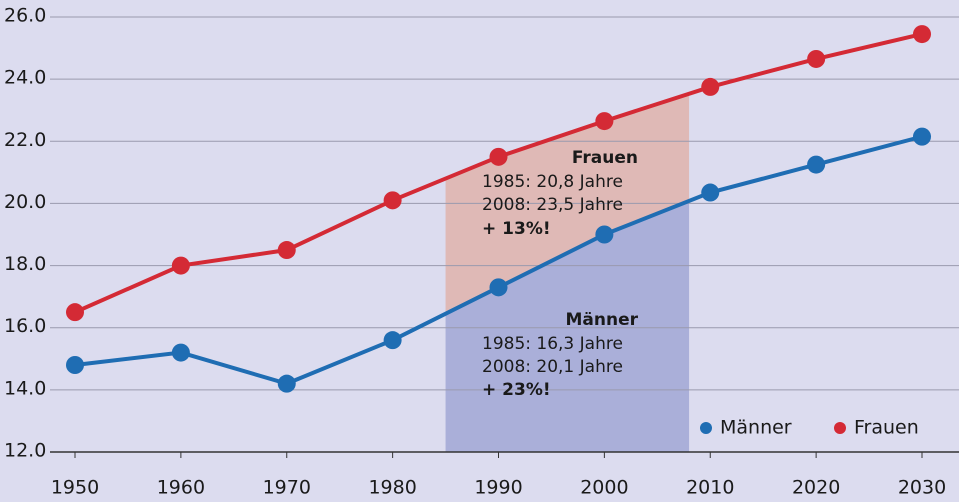  What do you see at coordinates (552, 367) in the screenshot?
I see `annotation-line: 2008: 20,1 Jahre` at bounding box center [552, 367].